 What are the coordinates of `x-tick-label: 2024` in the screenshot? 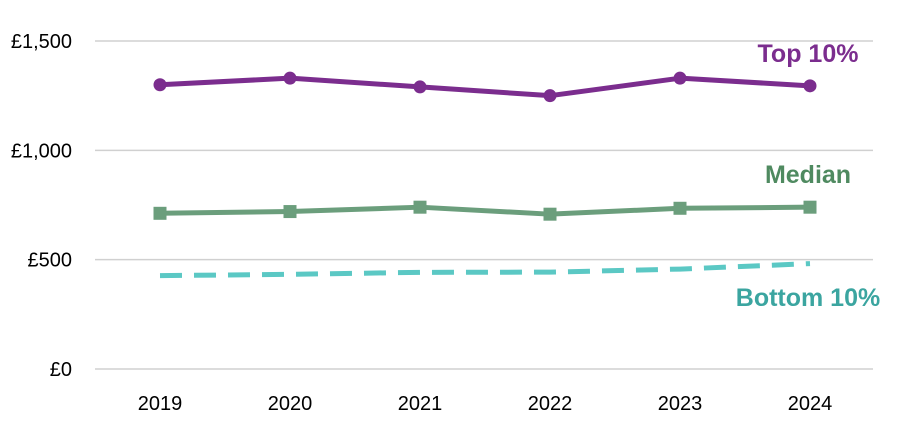 It's located at (810, 404).